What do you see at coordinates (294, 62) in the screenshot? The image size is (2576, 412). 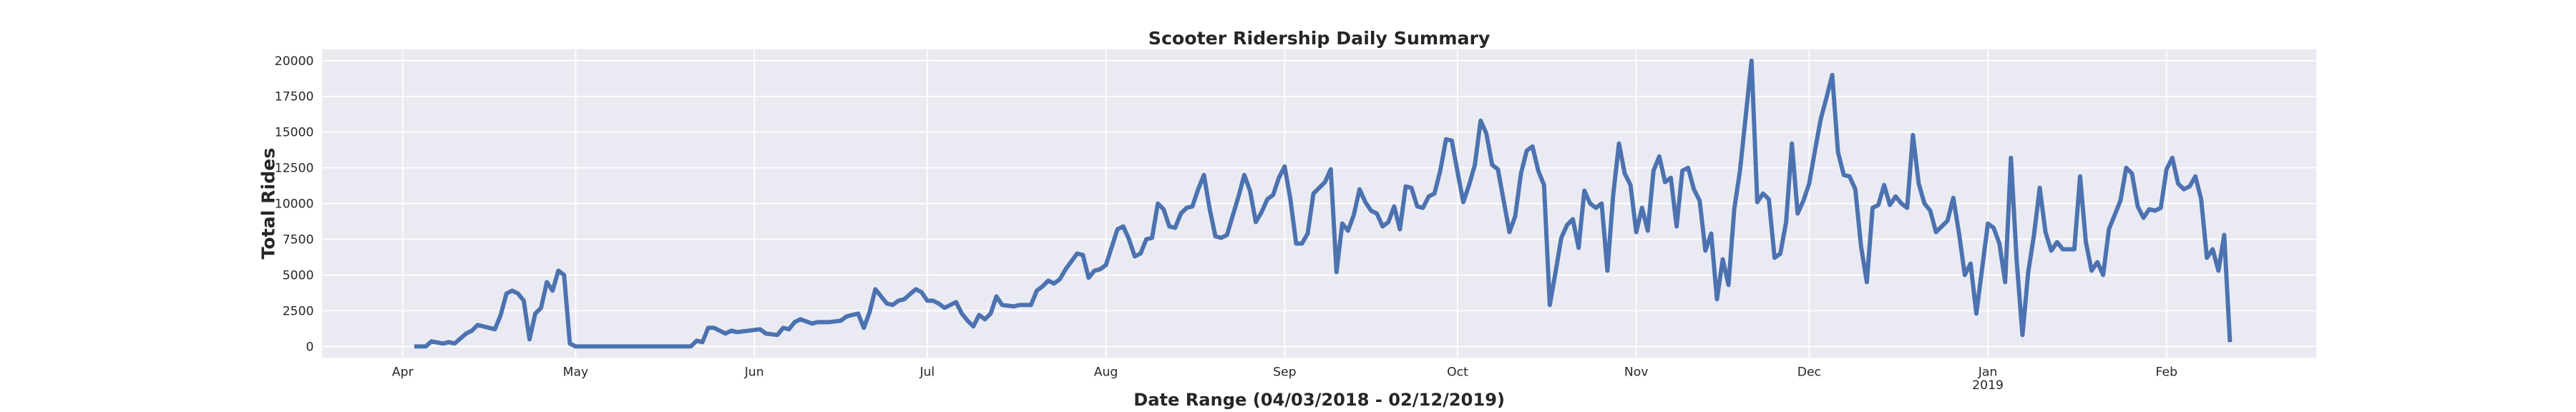 I see `y-tick-label: 20000` at bounding box center [294, 62].